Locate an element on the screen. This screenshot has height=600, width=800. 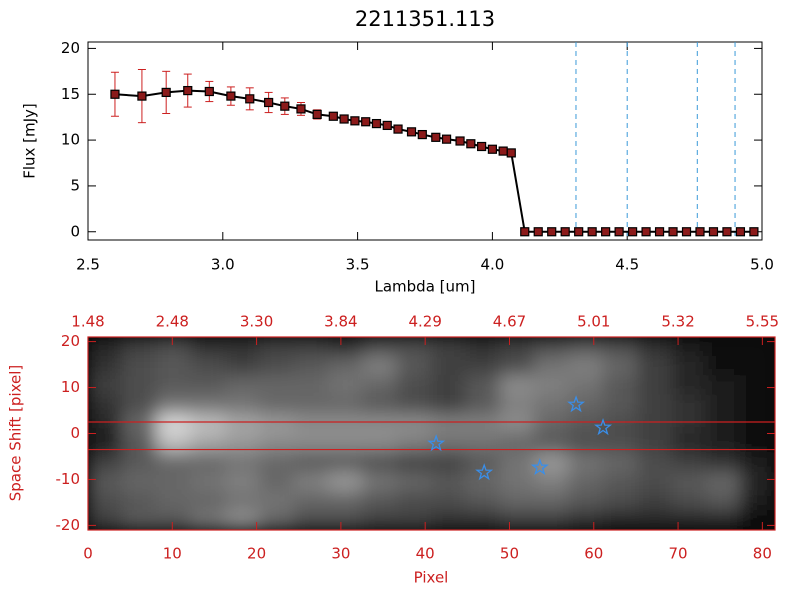
y-tick-label: 20 is located at coordinates (70, 341).